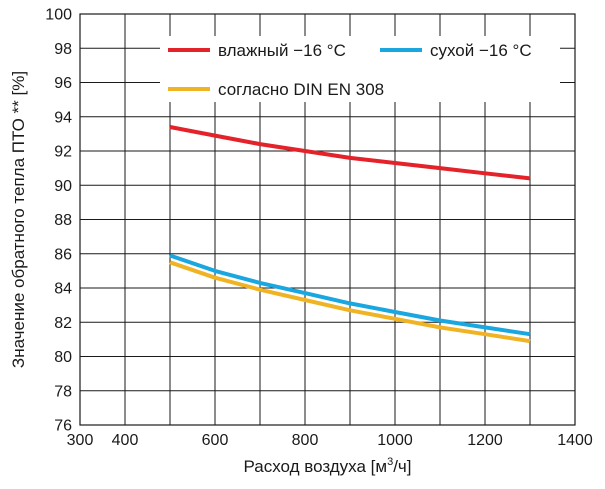 The image size is (605, 489). What do you see at coordinates (63, 83) in the screenshot?
I see `y-tick-label: 96` at bounding box center [63, 83].